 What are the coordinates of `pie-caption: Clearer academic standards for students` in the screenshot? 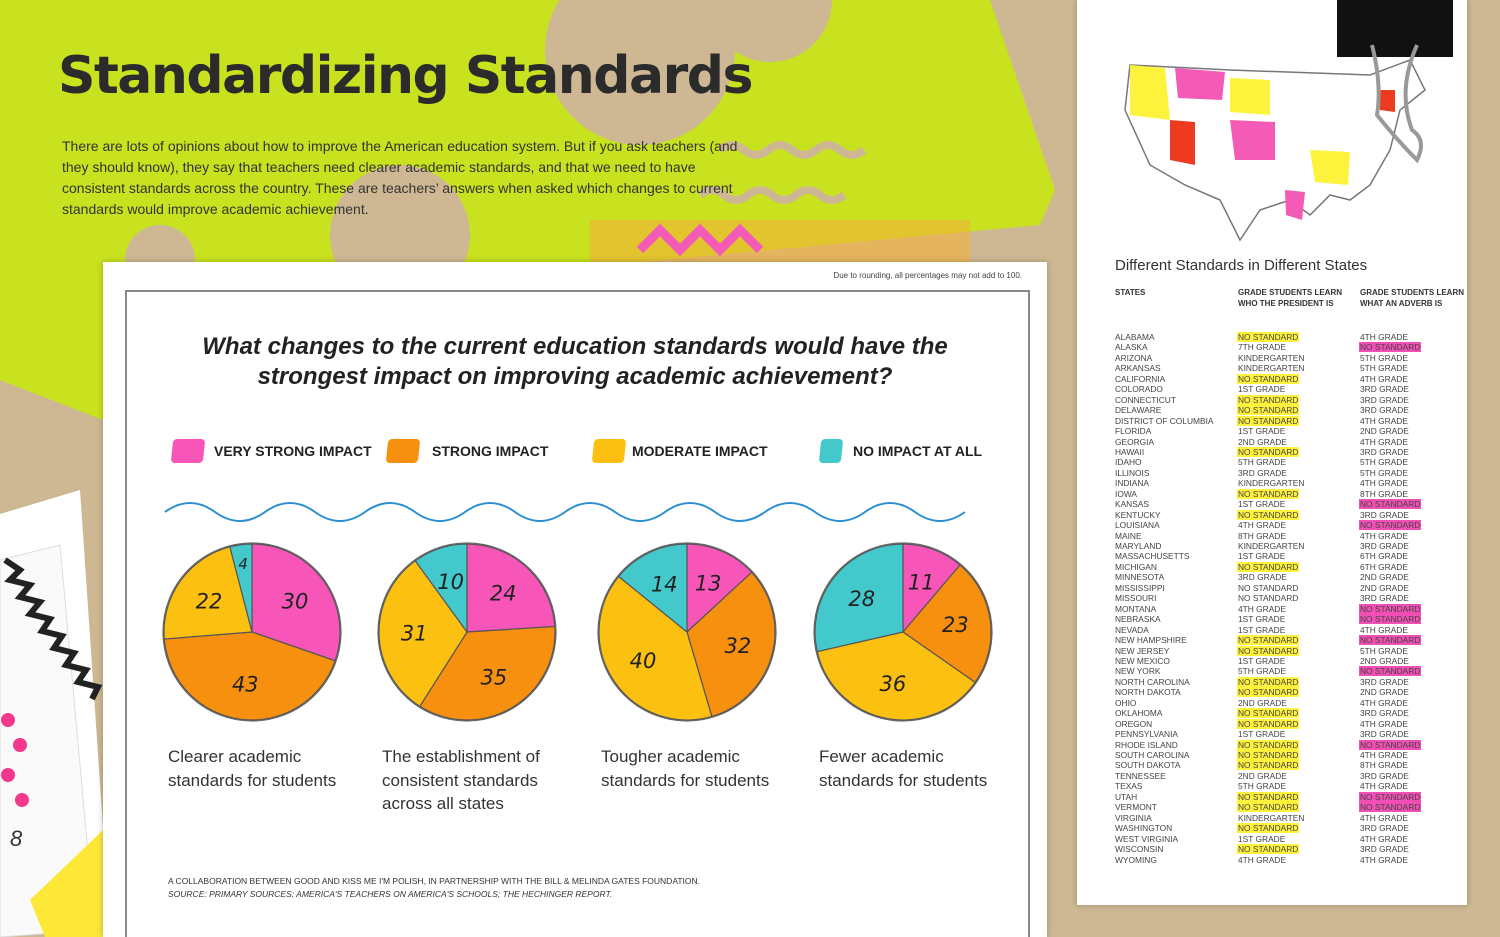 It's located at (252, 768).